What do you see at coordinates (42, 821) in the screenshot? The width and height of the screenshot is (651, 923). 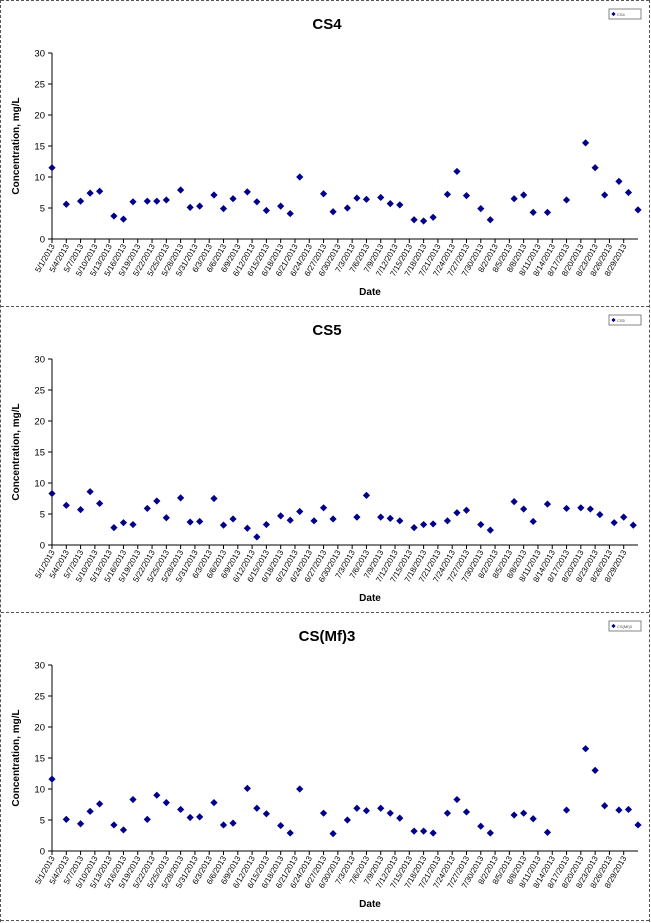 I see `y-tick-label: 5` at bounding box center [42, 821].